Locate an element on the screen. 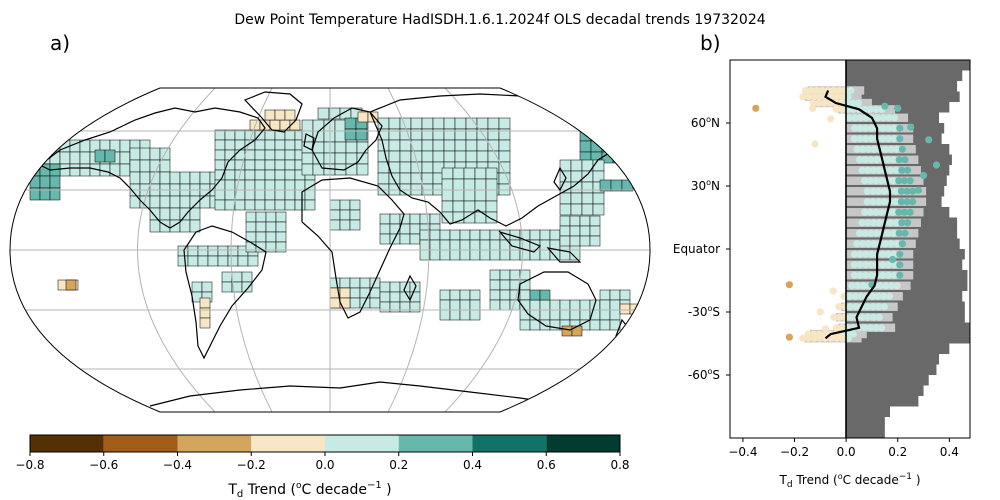  colorbar-tick-label: −0.8 is located at coordinates (29, 465).